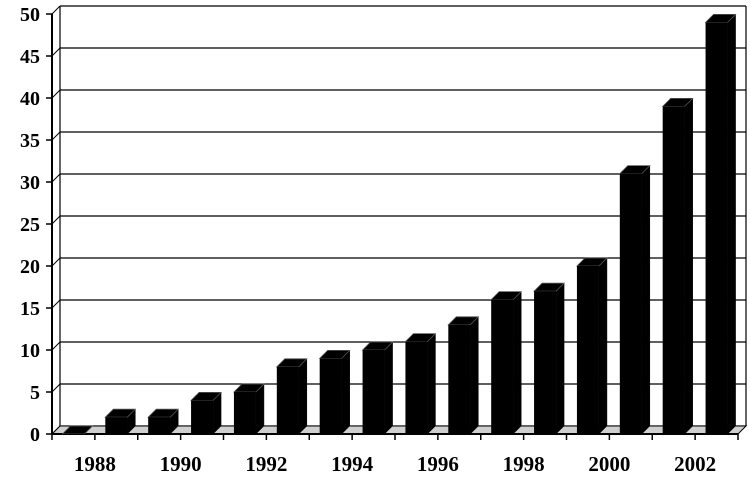 Image resolution: width=750 pixels, height=486 pixels. Describe the element at coordinates (30, 267) in the screenshot. I see `y-tick-label: 20` at that location.